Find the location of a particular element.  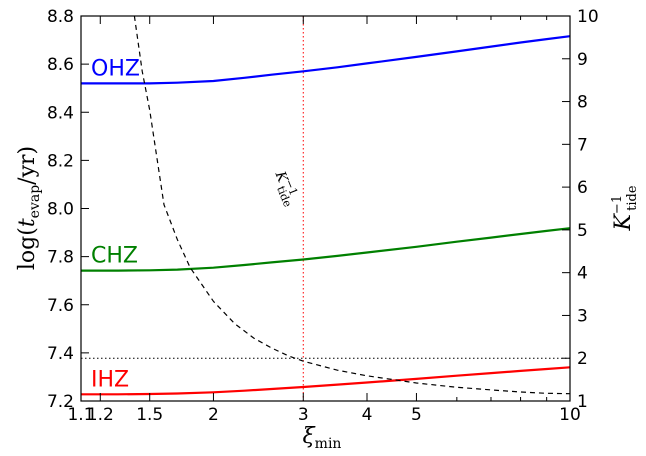

series-label-chz: CHZ is located at coordinates (114, 256).